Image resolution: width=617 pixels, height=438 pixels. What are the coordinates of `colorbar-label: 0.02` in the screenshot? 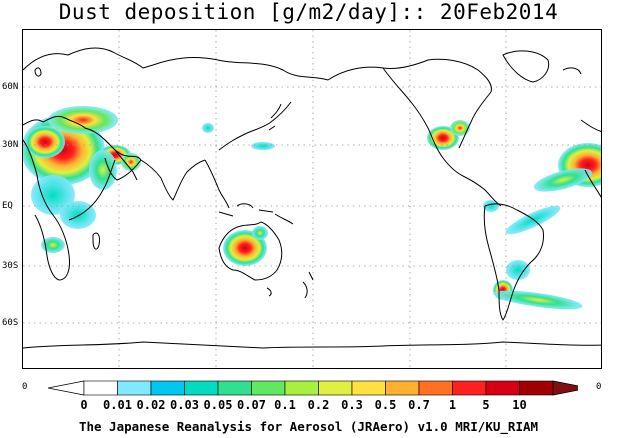 It's located at (151, 405).